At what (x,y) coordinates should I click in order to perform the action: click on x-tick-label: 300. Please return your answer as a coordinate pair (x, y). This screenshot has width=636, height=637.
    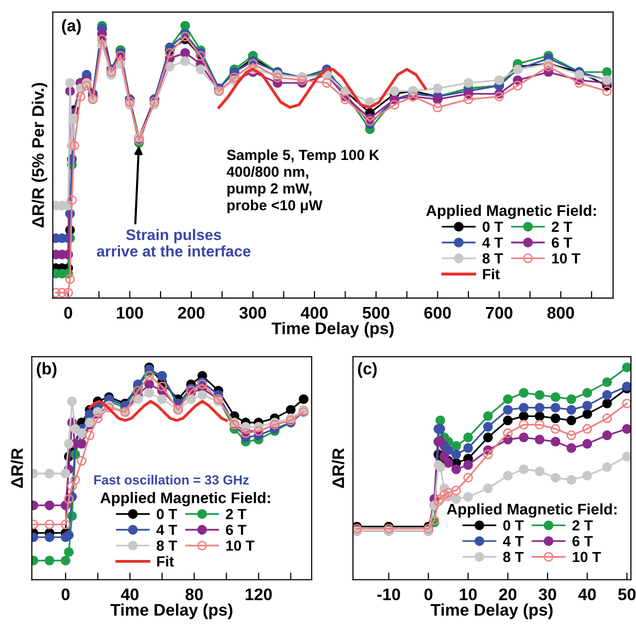
    Looking at the image, I should click on (252, 312).